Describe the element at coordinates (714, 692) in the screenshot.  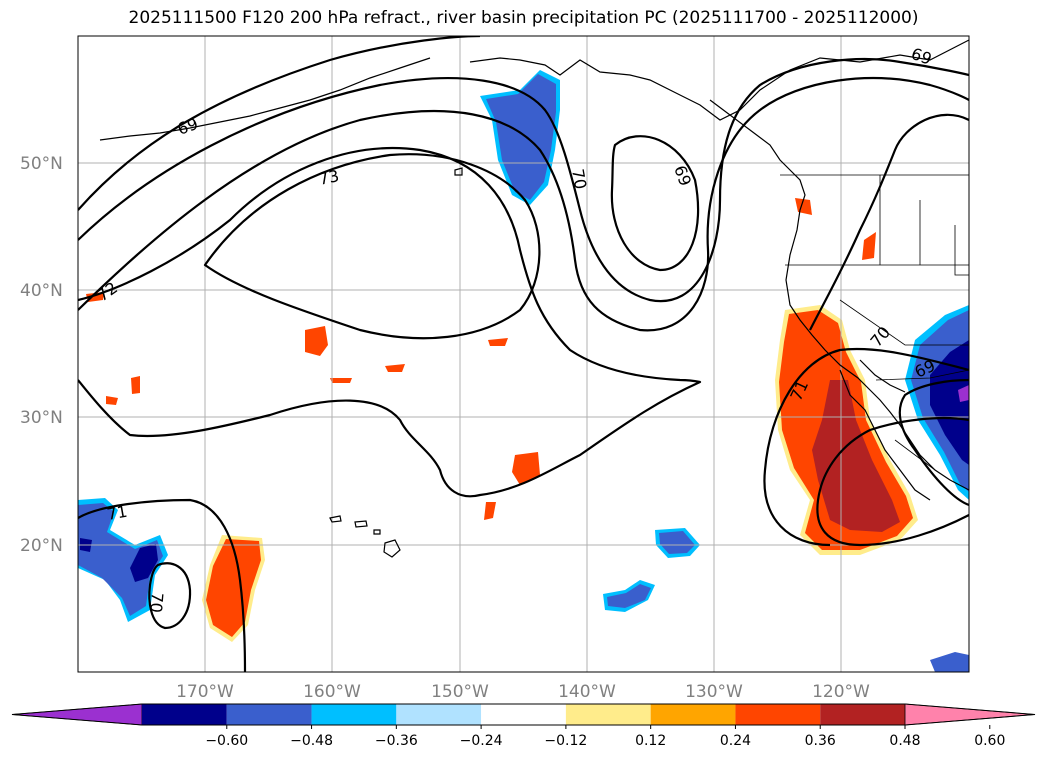
I see `lon-label: 130°W` at that location.